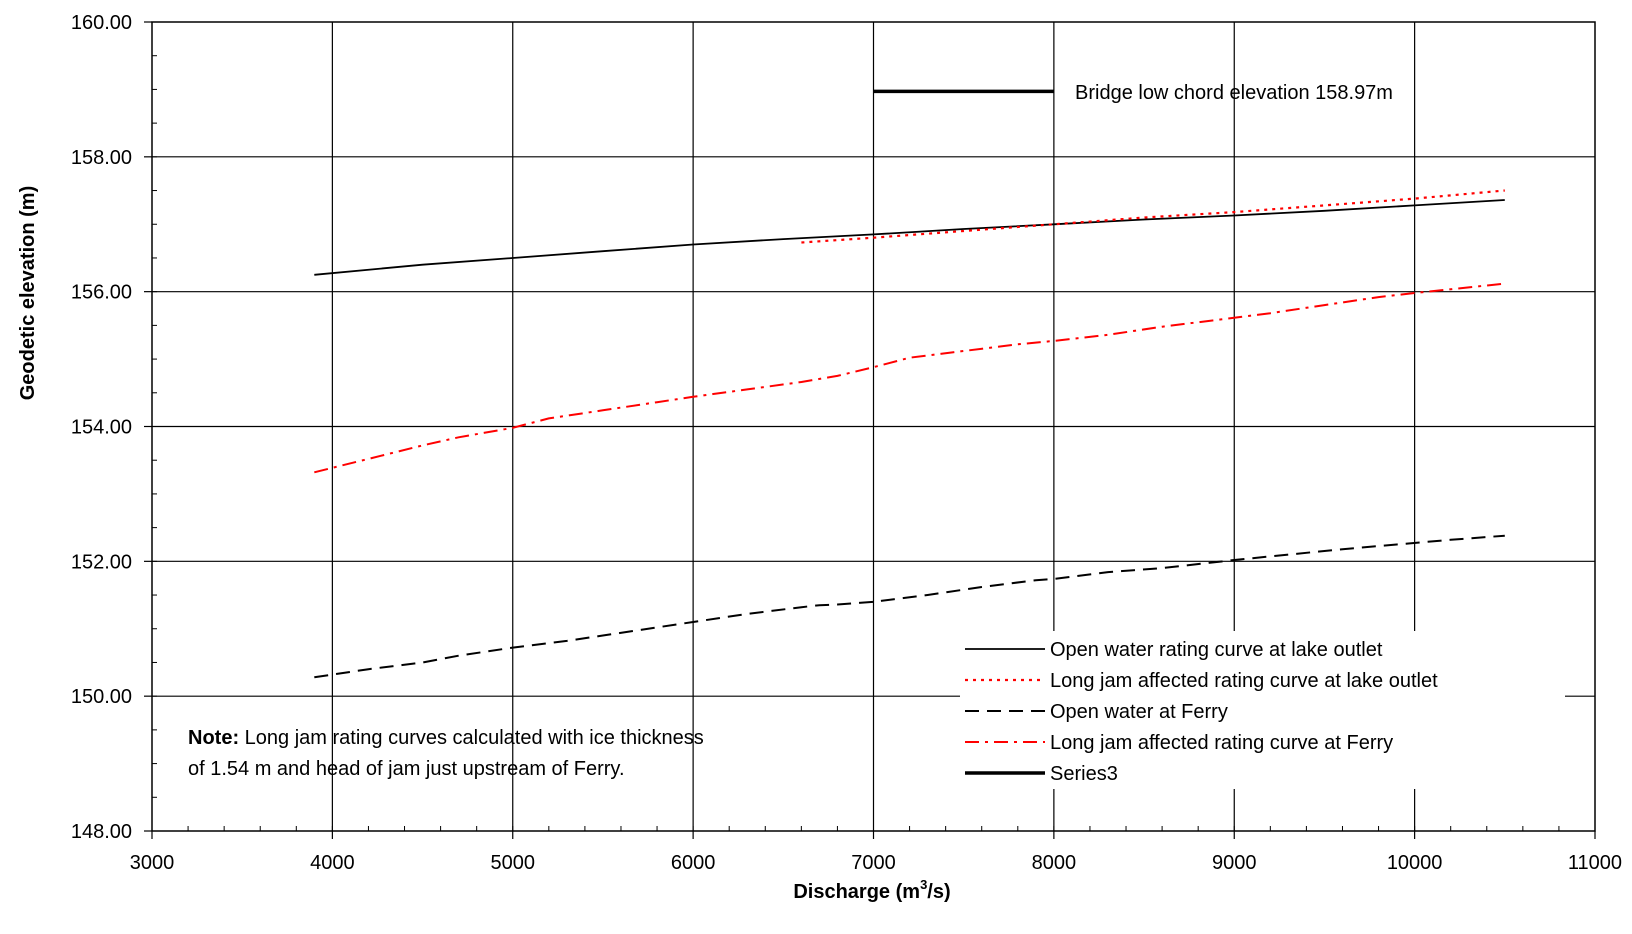  Describe the element at coordinates (1234, 863) in the screenshot. I see `x-tick-label: 9000` at that location.